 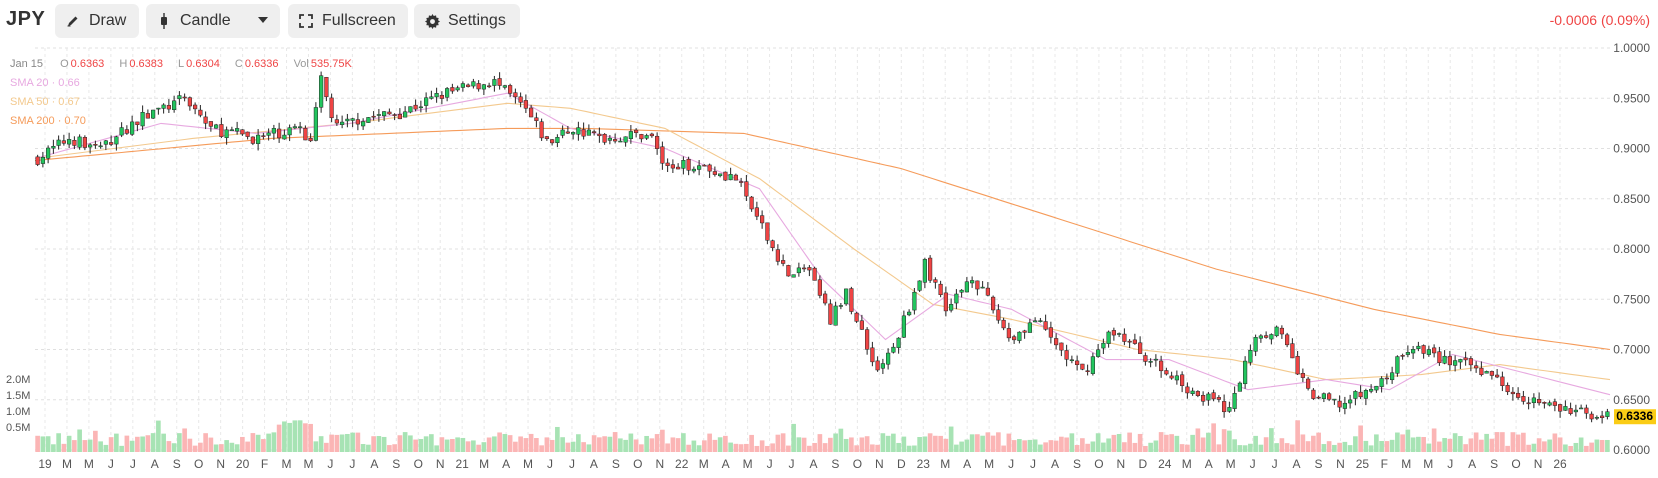 I want to click on y-tick-label: 0.6500, so click(x=1631, y=400).